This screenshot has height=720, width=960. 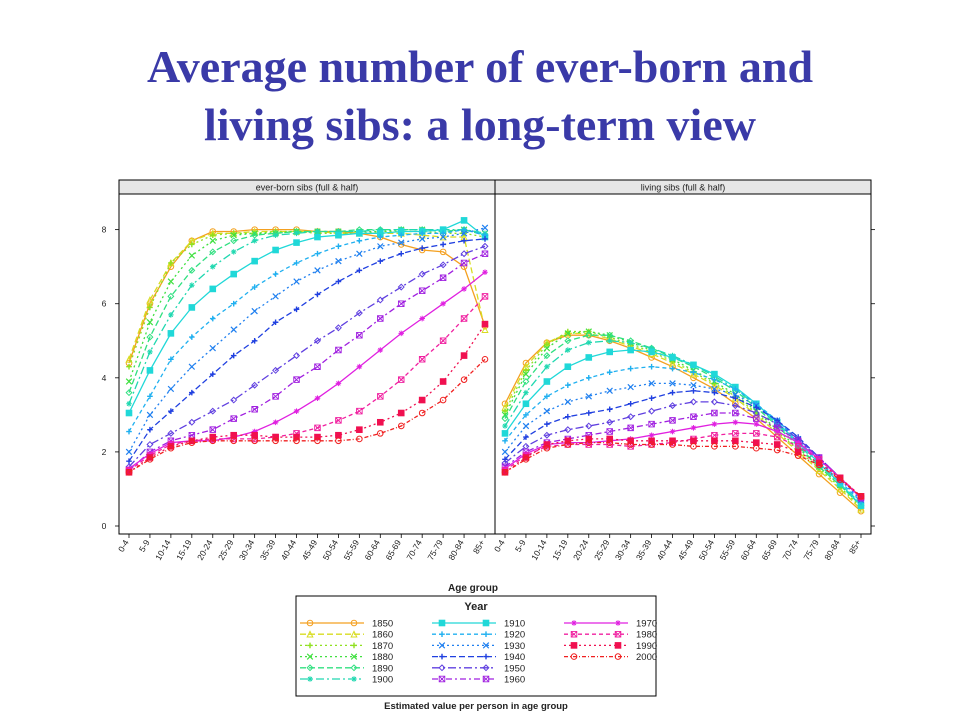 I want to click on panel-strip-label: ever-born sibs (full & half), so click(x=307, y=188).